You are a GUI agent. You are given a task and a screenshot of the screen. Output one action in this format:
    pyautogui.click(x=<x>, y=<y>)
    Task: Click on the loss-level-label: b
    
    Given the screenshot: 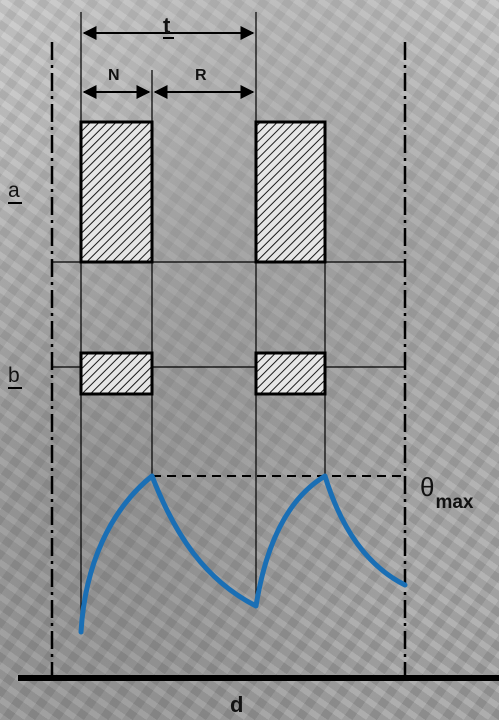 What is the action you would take?
    pyautogui.click(x=14, y=375)
    